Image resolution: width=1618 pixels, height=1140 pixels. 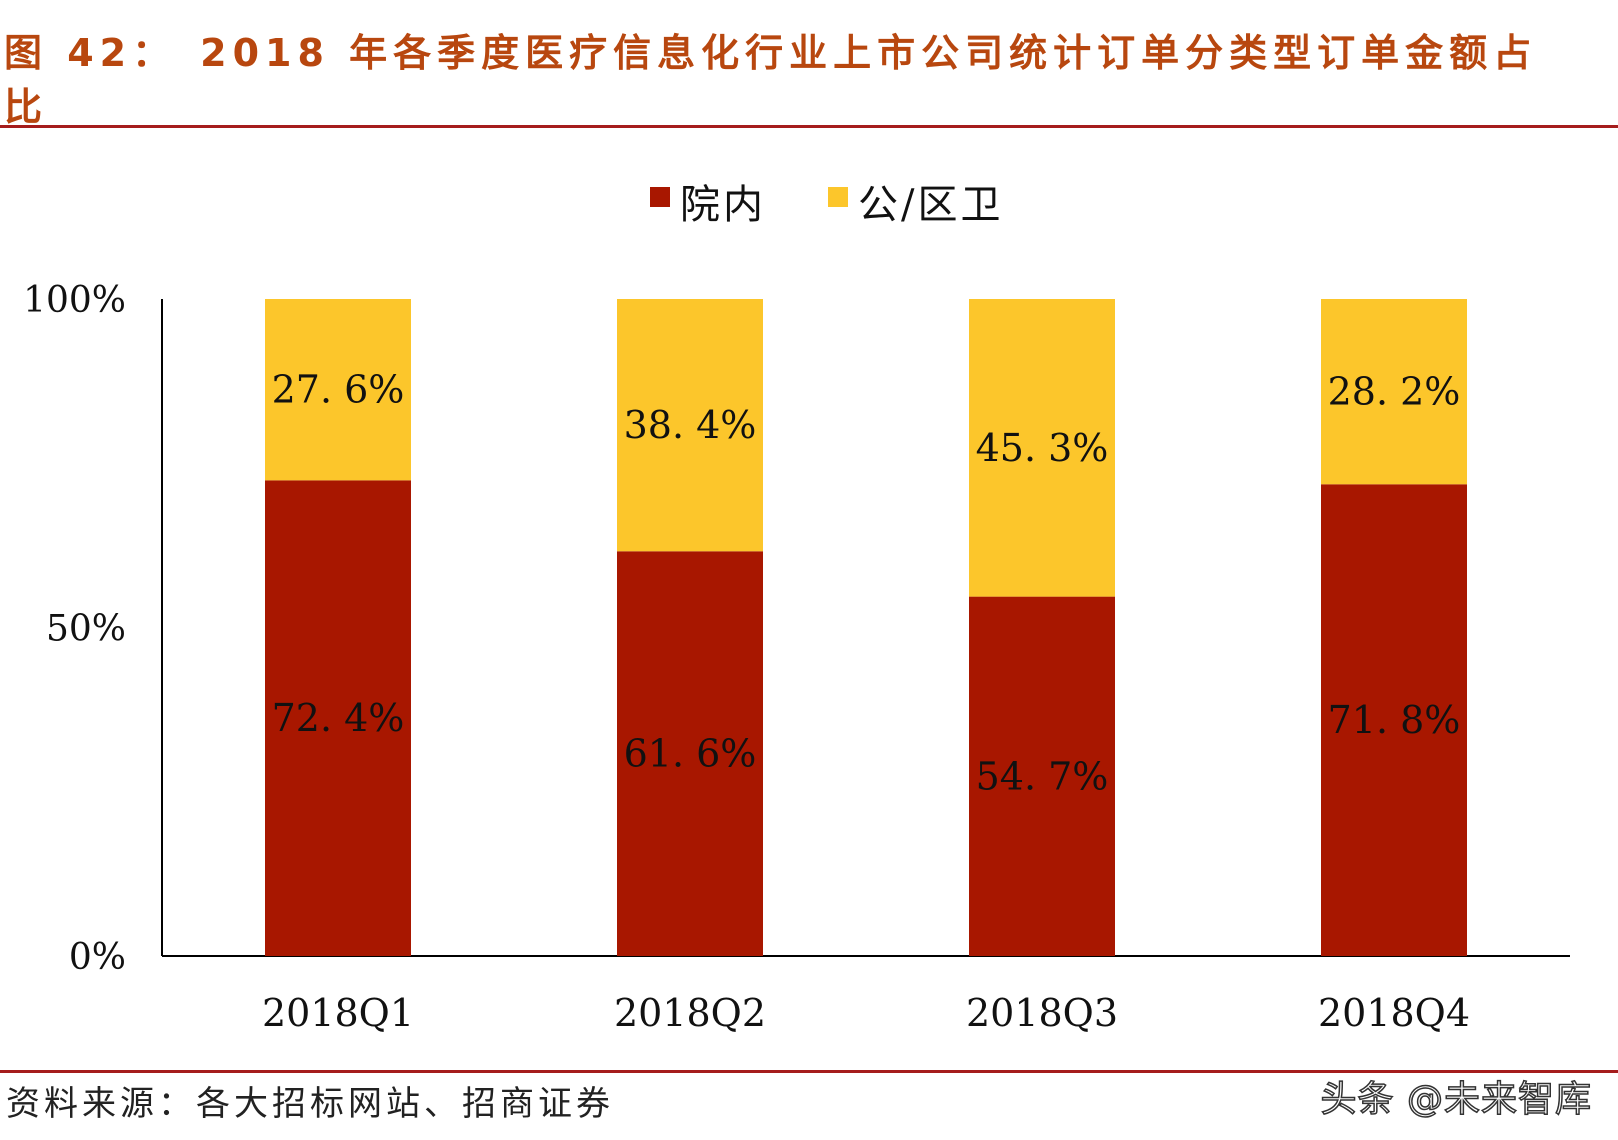 I want to click on legend-label: 公/区卫, so click(x=930, y=205).